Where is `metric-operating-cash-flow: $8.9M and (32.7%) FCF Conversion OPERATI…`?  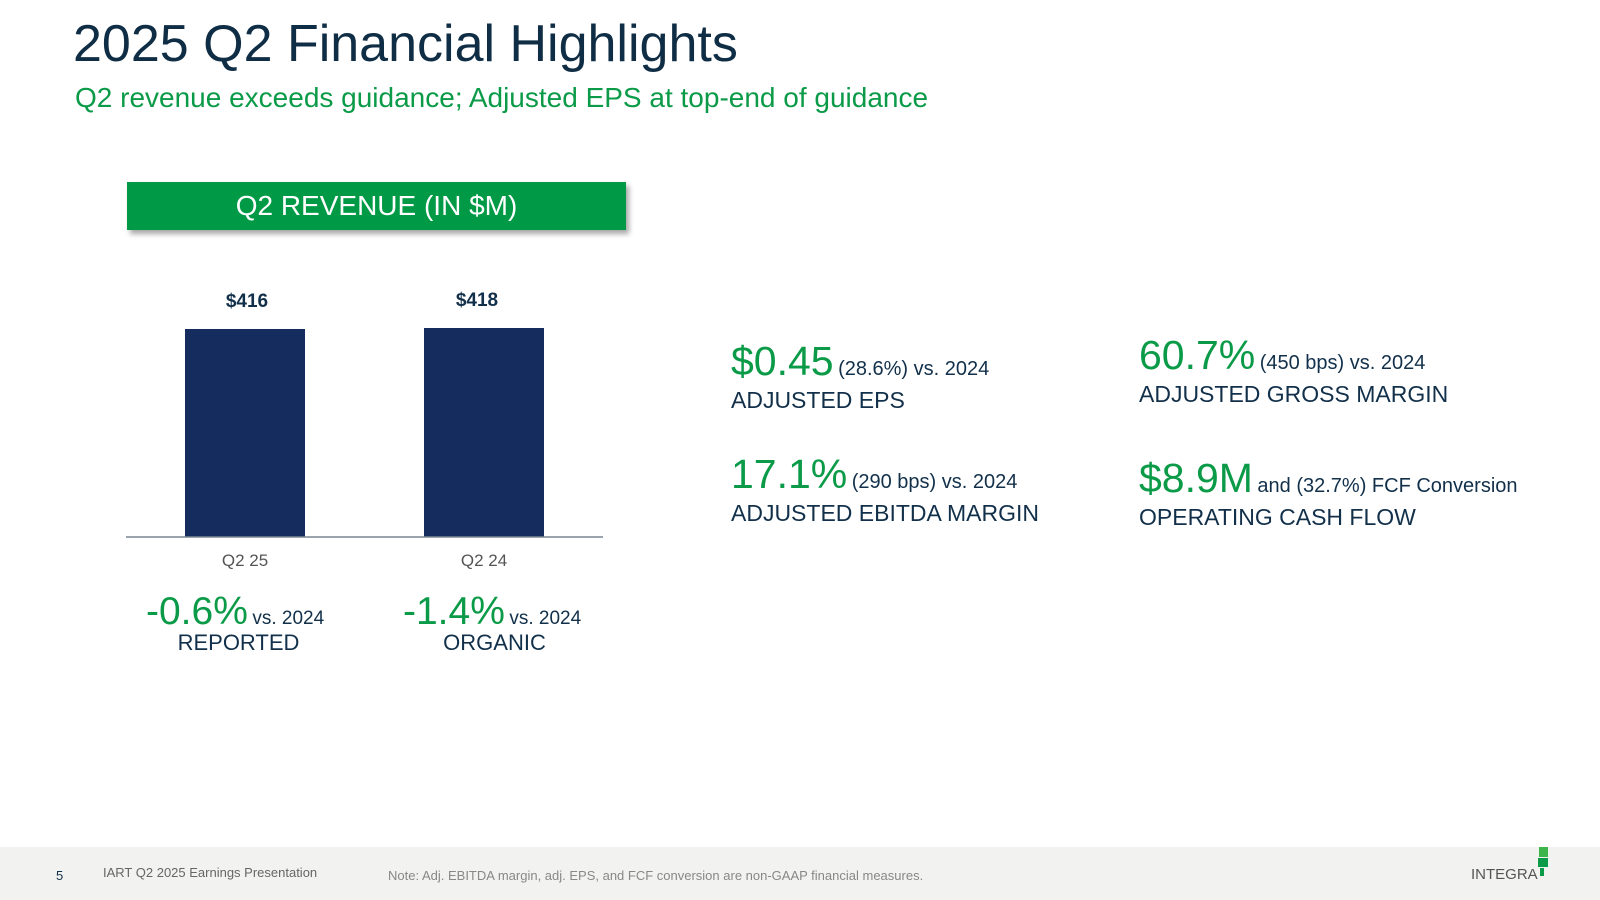 metric-operating-cash-flow: $8.9M and (32.7%) FCF Conversion OPERATI… is located at coordinates (1328, 493).